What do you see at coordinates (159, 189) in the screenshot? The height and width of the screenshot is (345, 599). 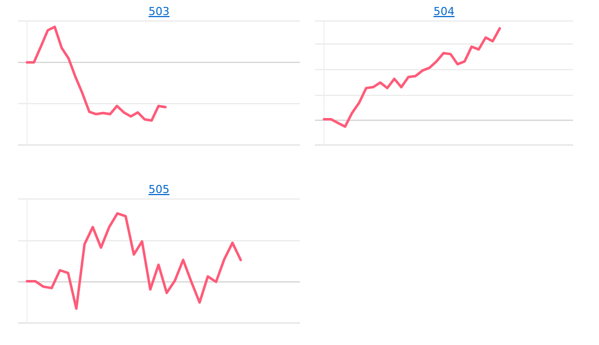 I see `chart-title: 505` at bounding box center [159, 189].